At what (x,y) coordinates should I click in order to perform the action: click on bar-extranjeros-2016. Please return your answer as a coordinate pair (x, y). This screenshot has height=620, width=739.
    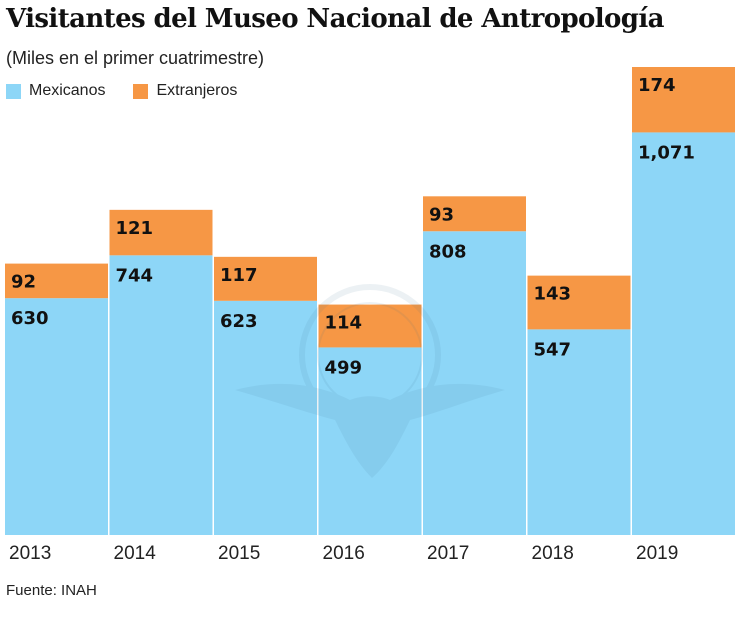
    Looking at the image, I should click on (370, 326).